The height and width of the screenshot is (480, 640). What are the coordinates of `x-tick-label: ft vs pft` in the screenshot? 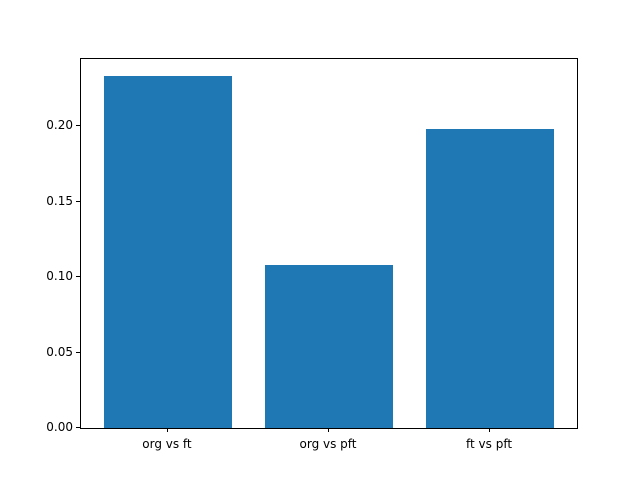 It's located at (489, 444).